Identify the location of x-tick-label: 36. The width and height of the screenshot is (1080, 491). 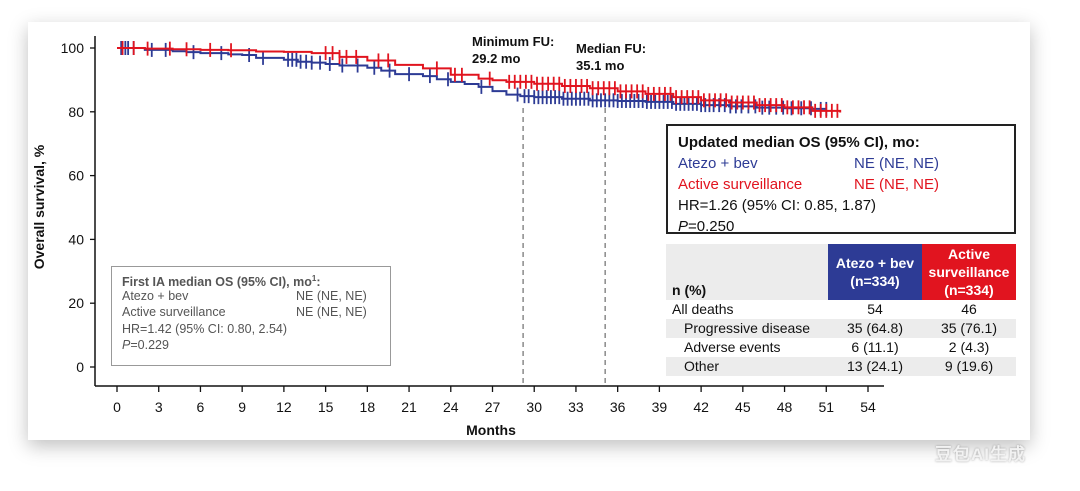
(618, 407).